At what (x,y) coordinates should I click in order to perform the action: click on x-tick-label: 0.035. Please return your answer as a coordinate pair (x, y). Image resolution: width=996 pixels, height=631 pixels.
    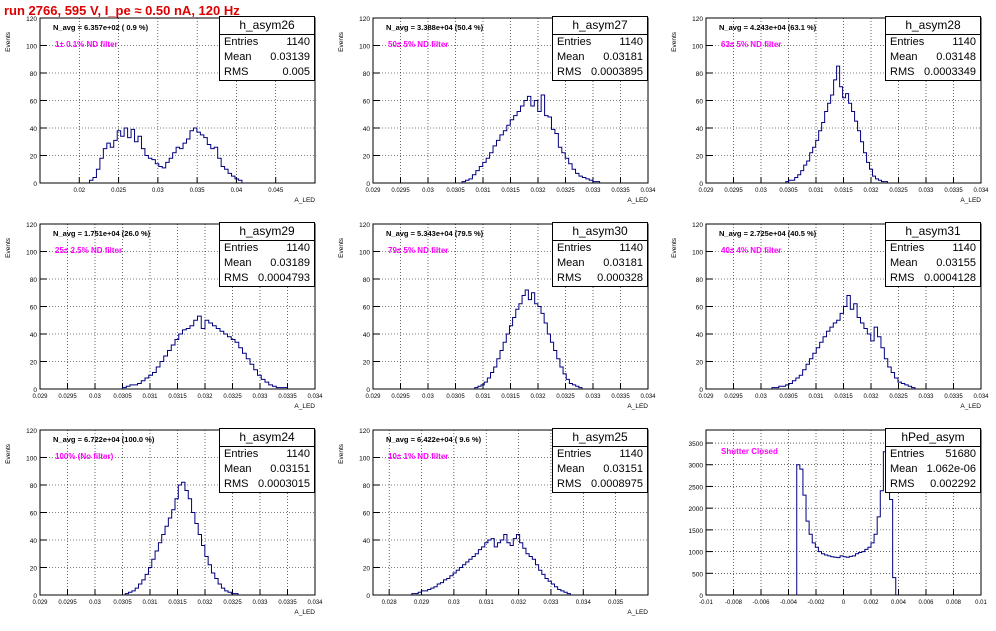
    Looking at the image, I should click on (198, 191).